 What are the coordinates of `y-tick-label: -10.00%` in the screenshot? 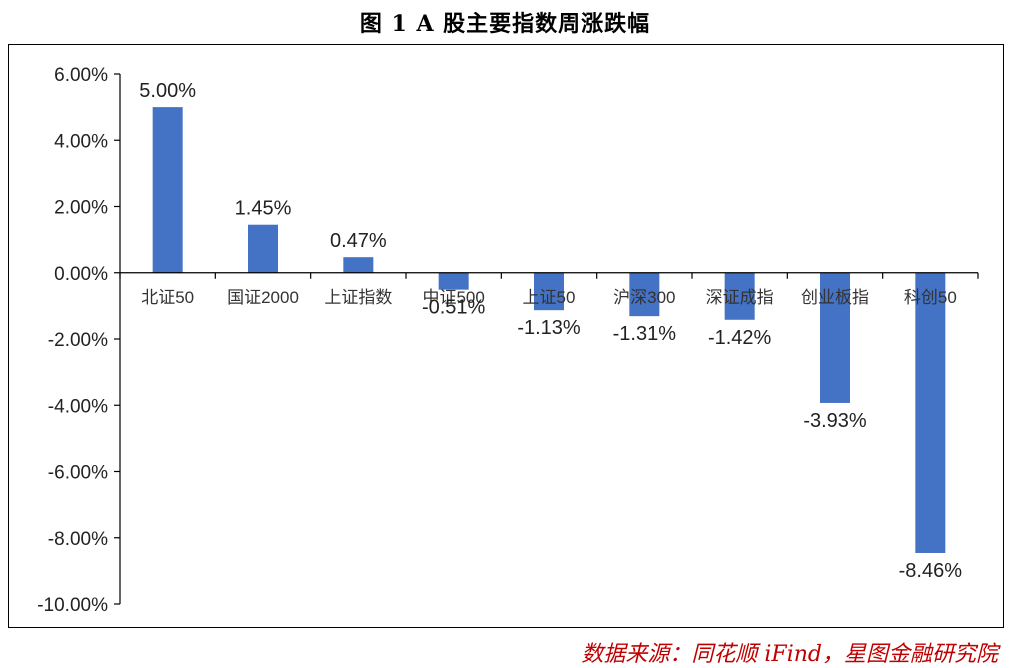 It's located at (72, 605).